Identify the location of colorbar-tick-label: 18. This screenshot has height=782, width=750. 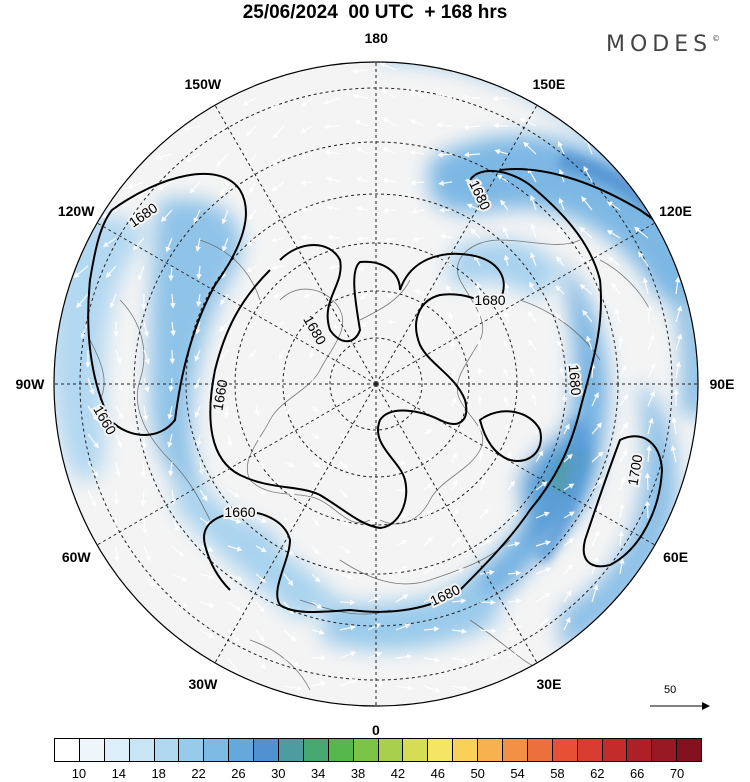
(158, 773).